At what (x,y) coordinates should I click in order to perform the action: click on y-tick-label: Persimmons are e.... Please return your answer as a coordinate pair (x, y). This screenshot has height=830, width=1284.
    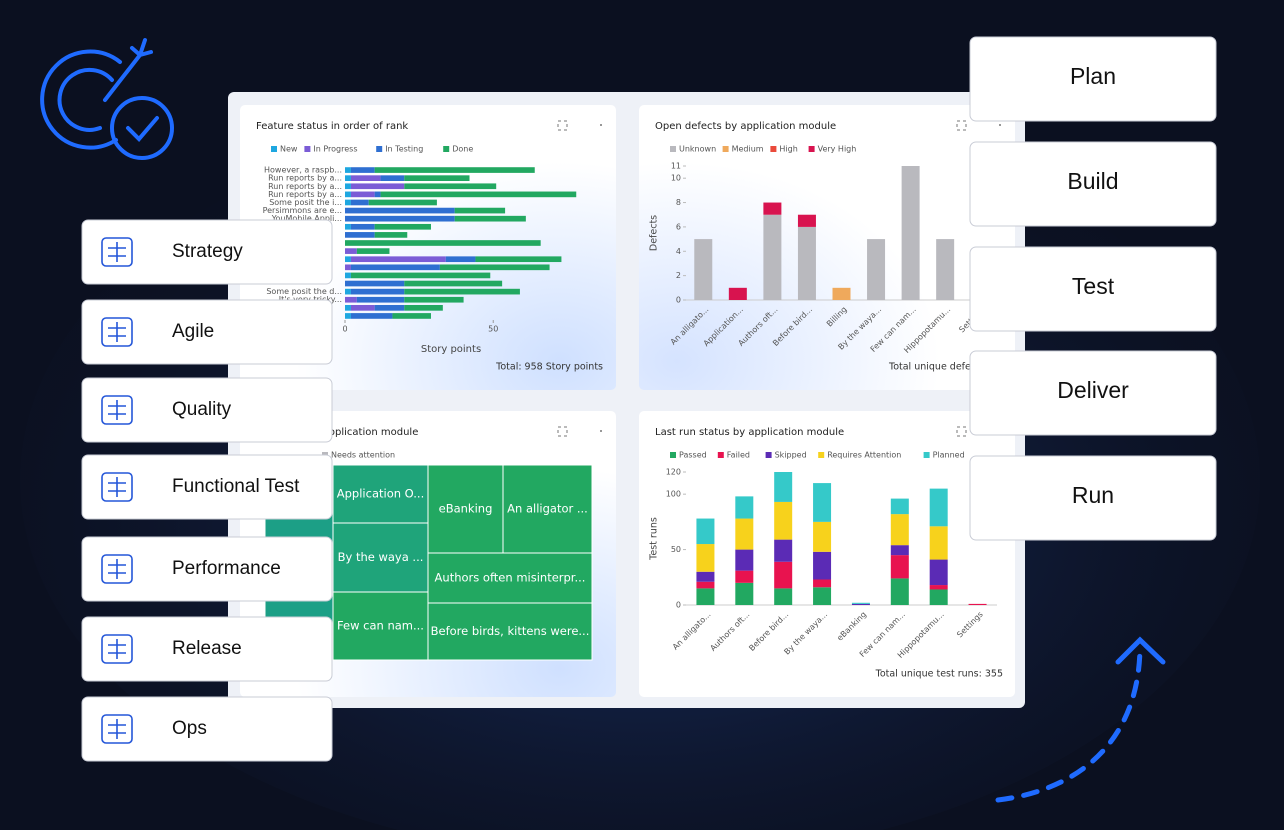
    Looking at the image, I should click on (302, 210).